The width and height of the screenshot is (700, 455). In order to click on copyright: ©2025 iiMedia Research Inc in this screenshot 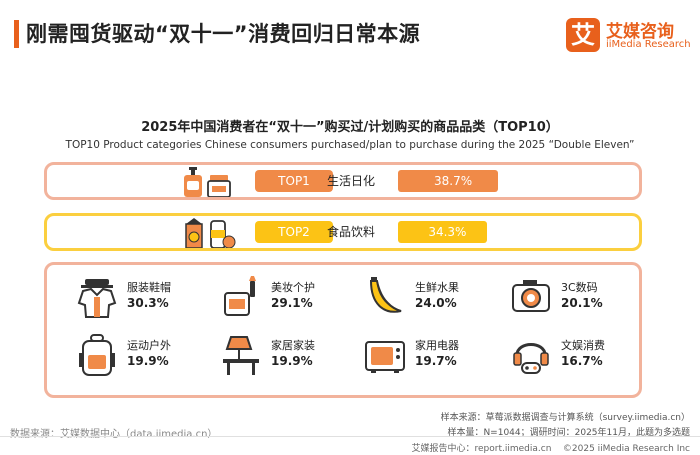, I will do `click(626, 449)`.